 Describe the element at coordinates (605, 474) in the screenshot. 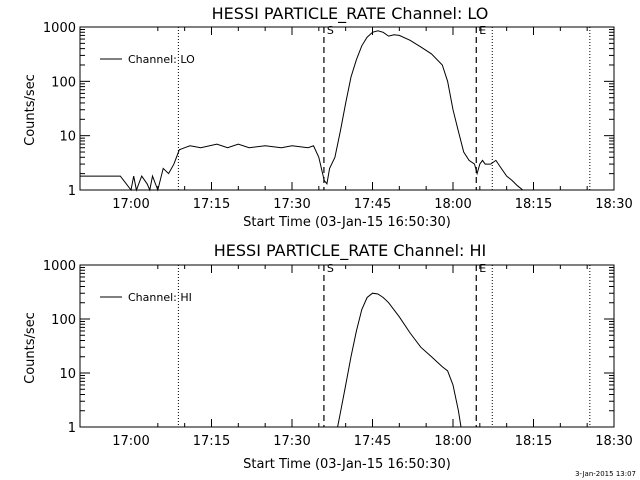

I see `footer-timestamp: 3-Jan-2015 13:07` at that location.